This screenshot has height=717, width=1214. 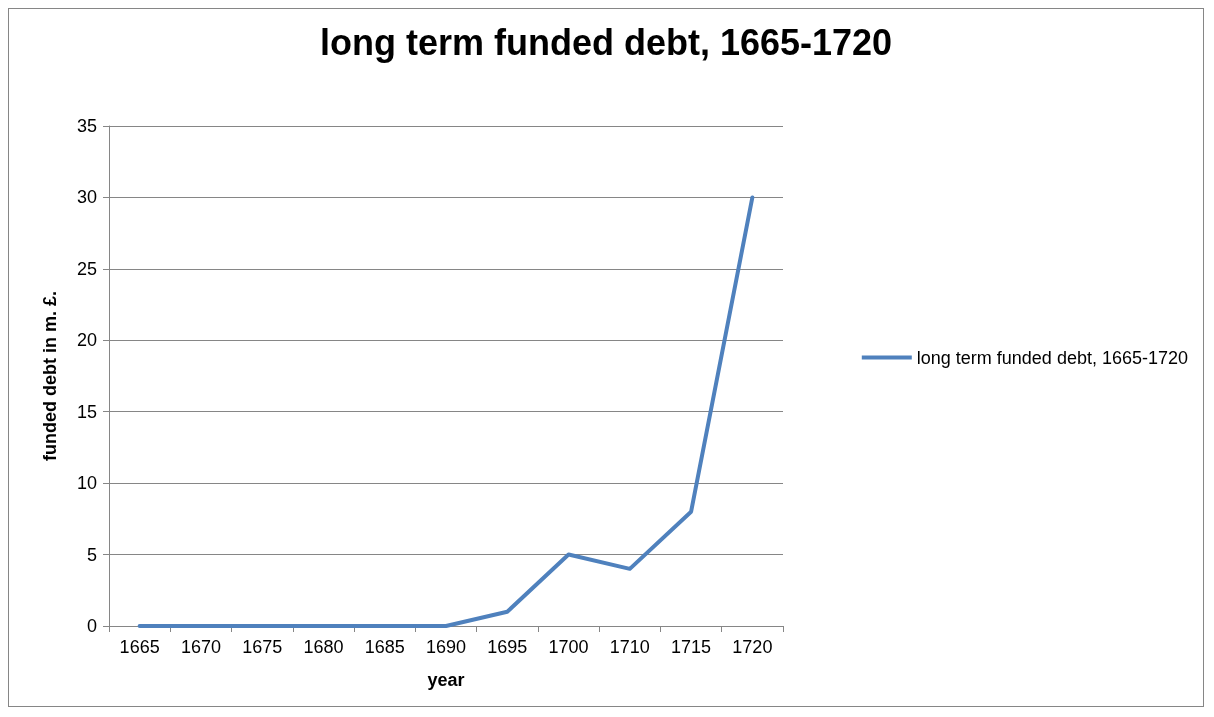 I want to click on y-tick-label: 30, so click(x=86, y=197).